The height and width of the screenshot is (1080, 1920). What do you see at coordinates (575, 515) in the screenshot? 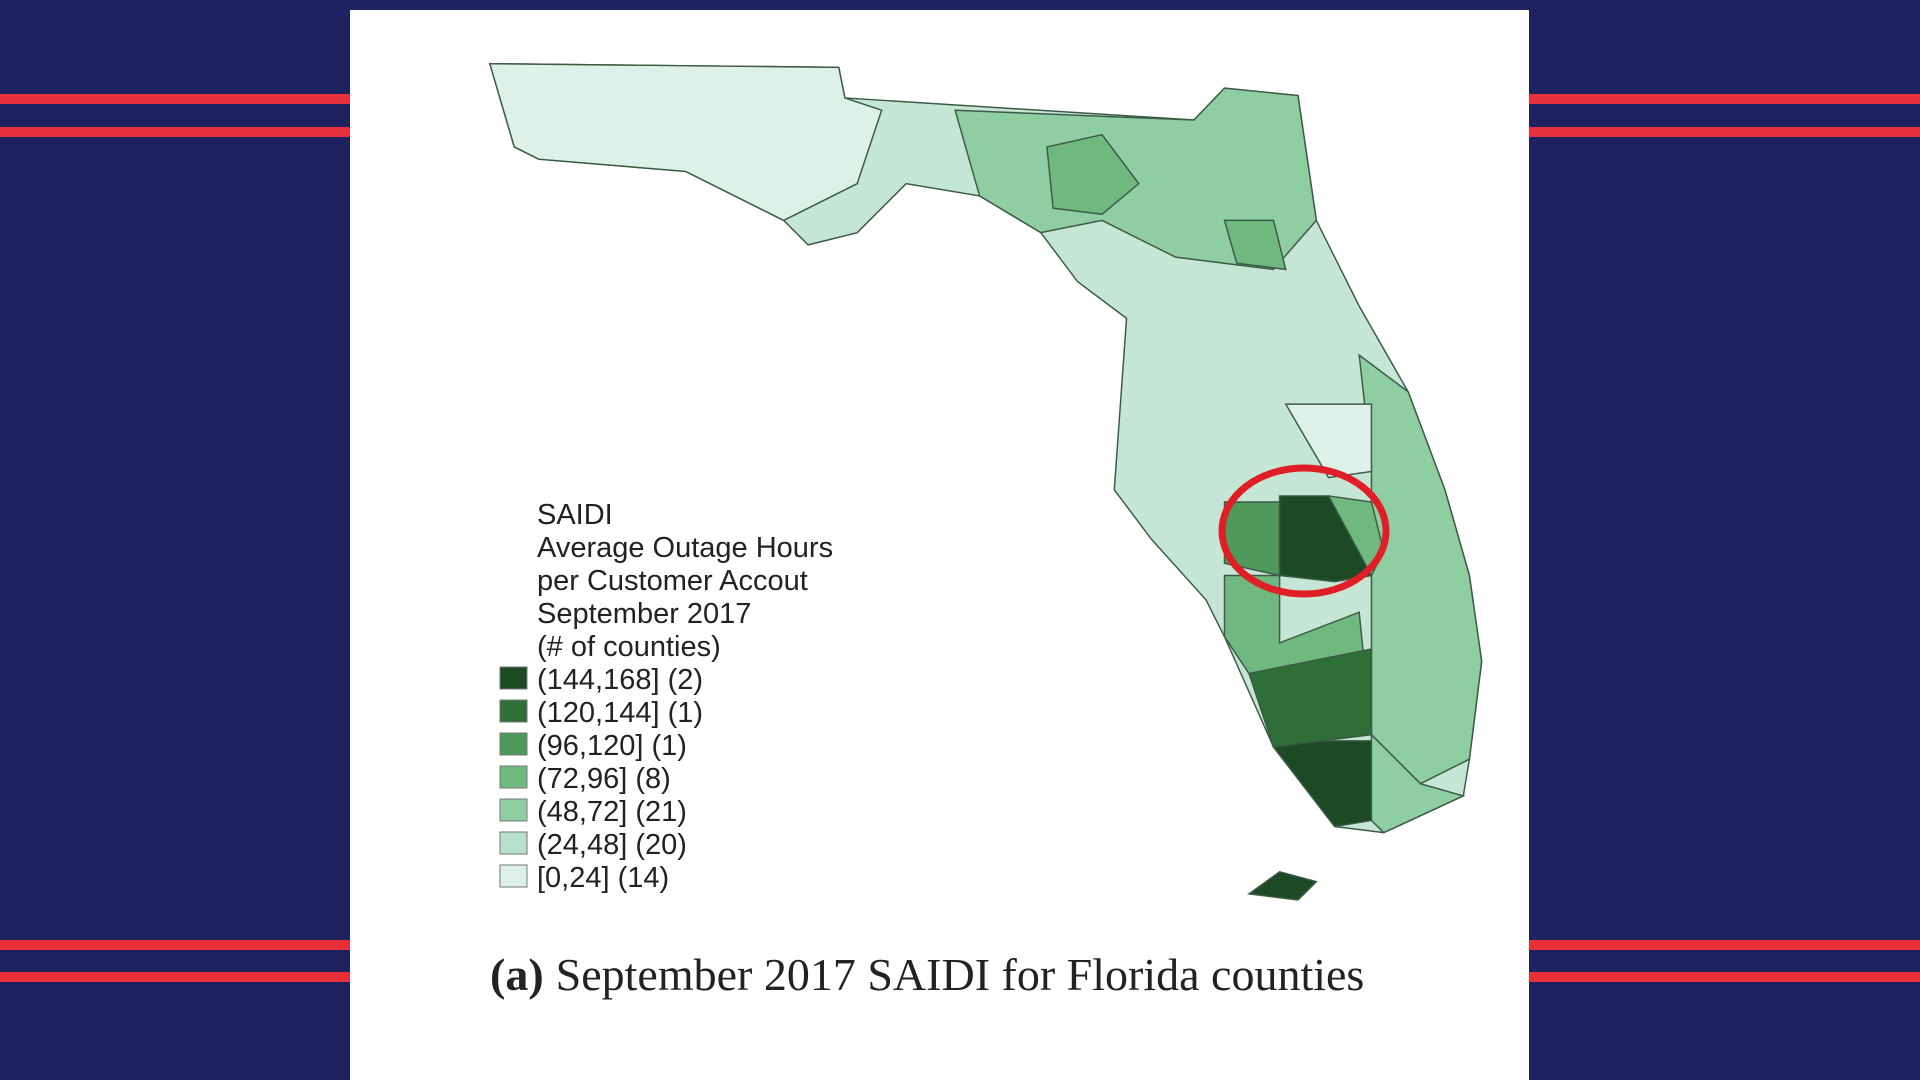
I see `legend-title: SAIDI` at bounding box center [575, 515].